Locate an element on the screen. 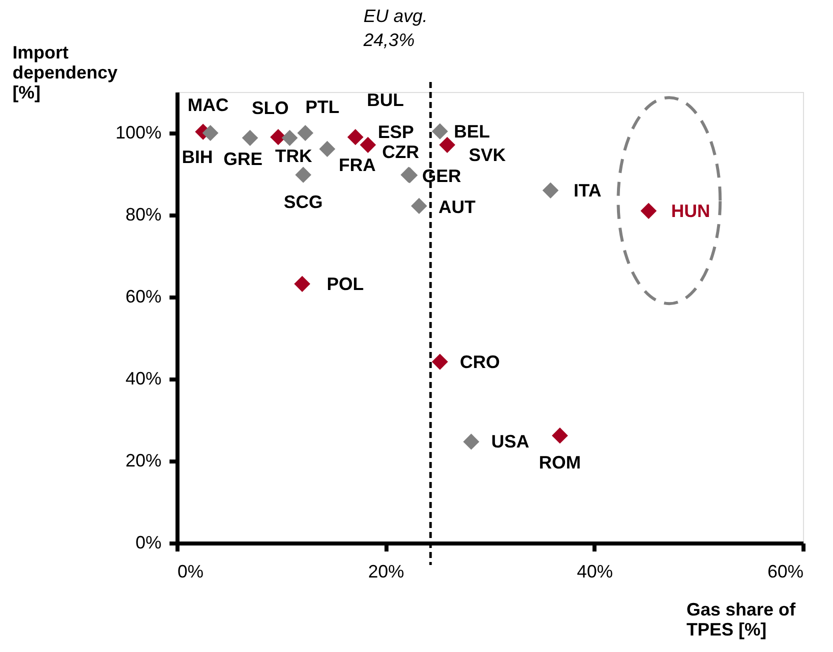 The image size is (833, 652). series-label: ITA is located at coordinates (588, 190).